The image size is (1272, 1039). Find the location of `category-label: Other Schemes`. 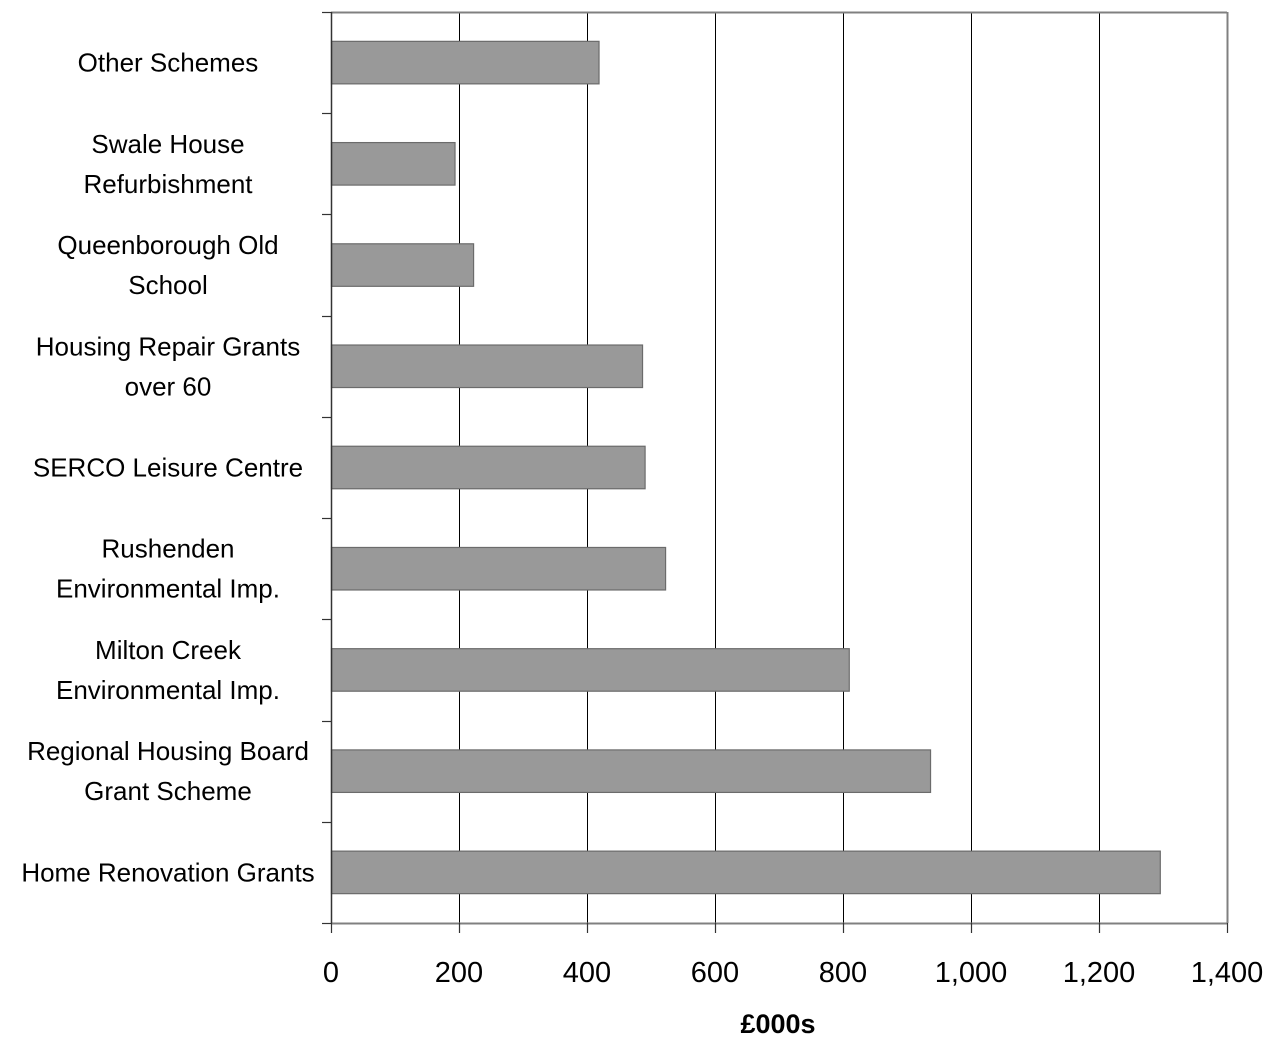

category-label: Other Schemes is located at coordinates (168, 63).